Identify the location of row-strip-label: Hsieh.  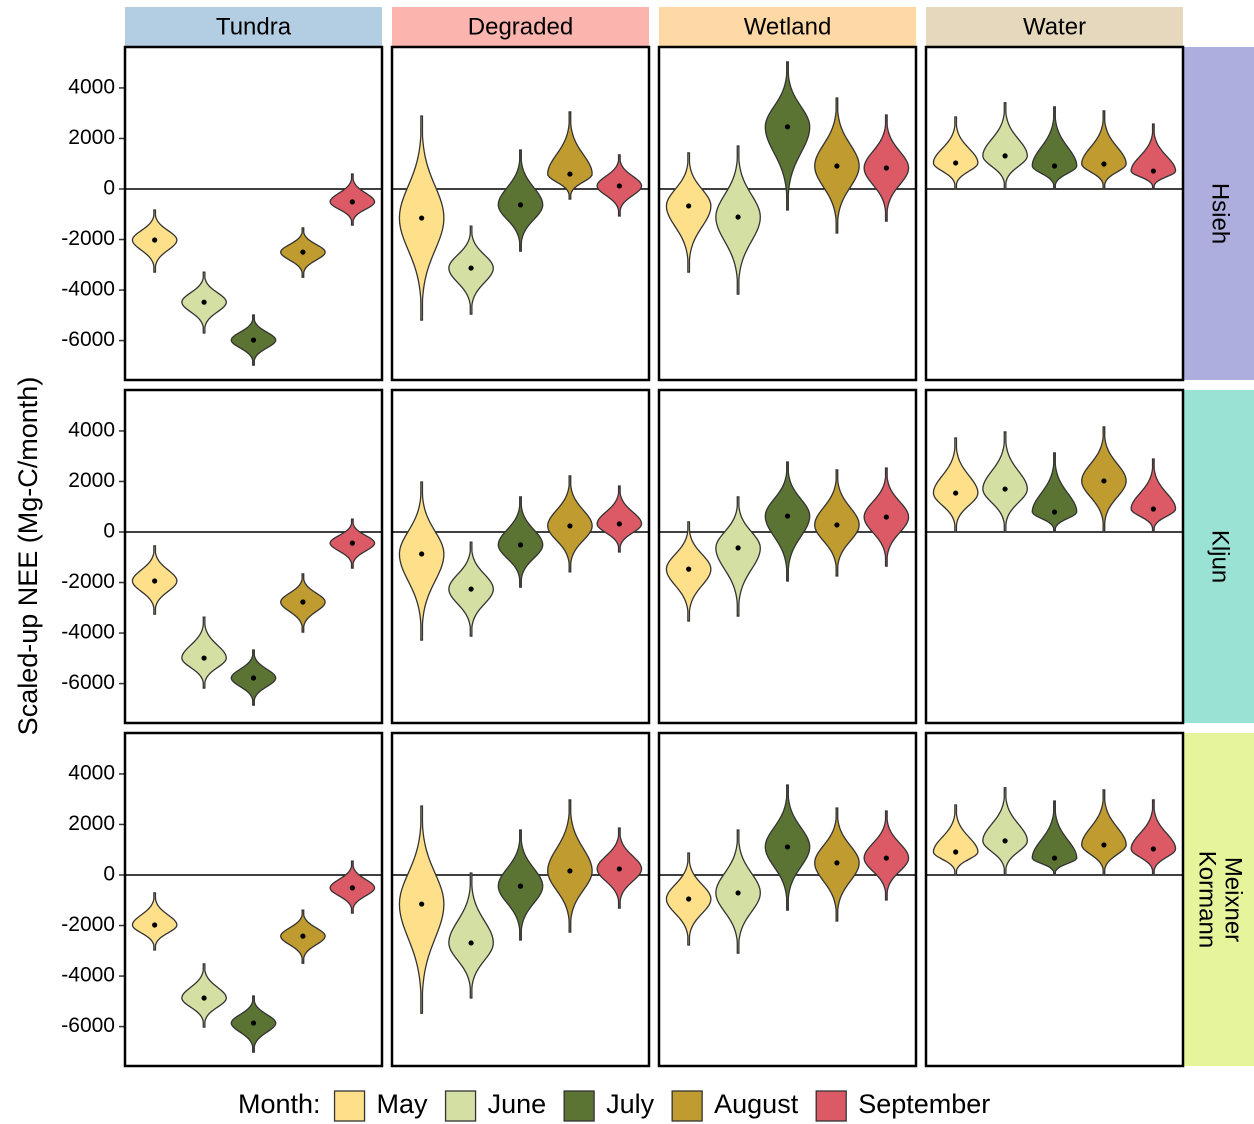
(1220, 213).